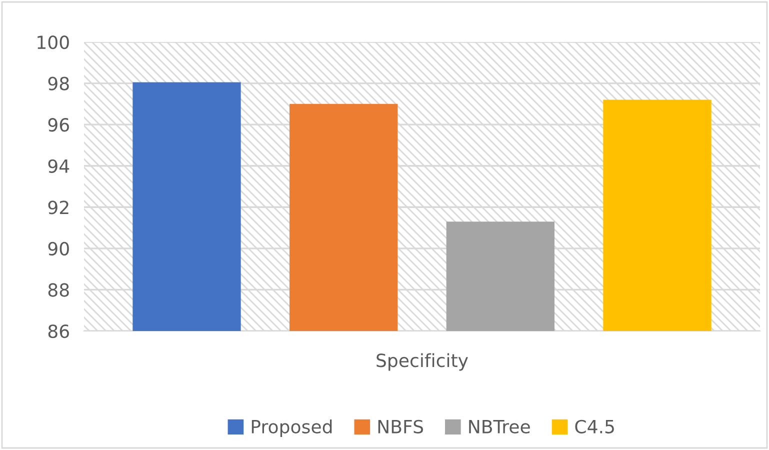  What do you see at coordinates (58, 207) in the screenshot?
I see `y-tick-label: 92` at bounding box center [58, 207].